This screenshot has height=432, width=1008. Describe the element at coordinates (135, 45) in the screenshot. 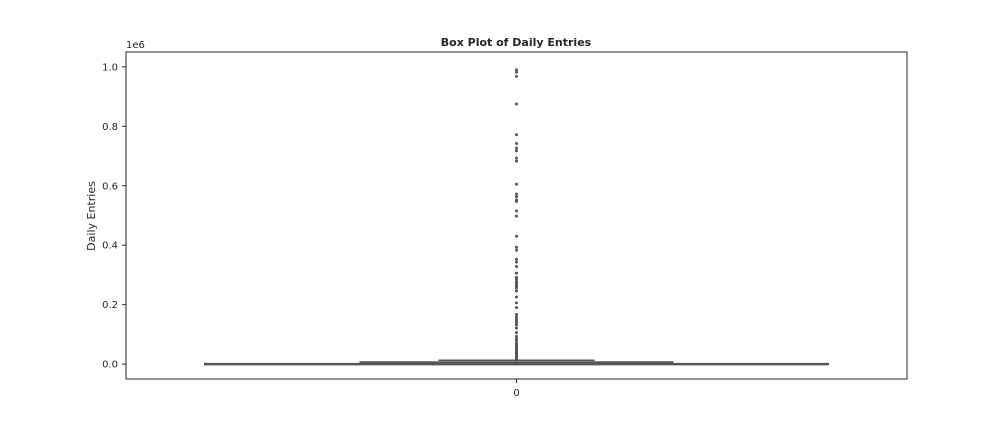

I see `y-offset-text: 1e6` at that location.